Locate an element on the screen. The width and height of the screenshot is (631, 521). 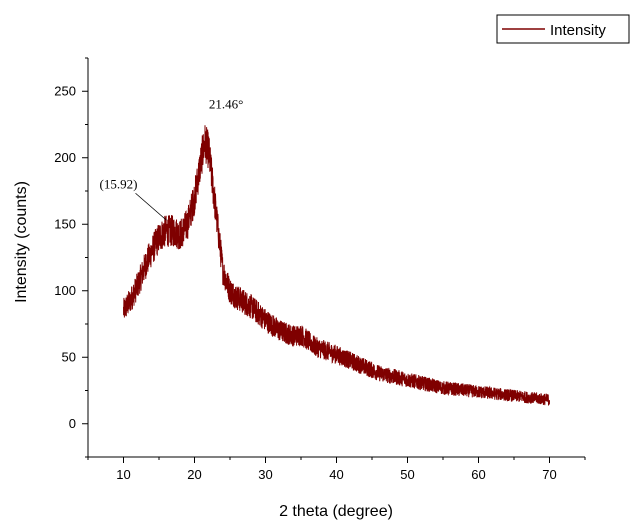
peak-leader-line is located at coordinates (151, 206).